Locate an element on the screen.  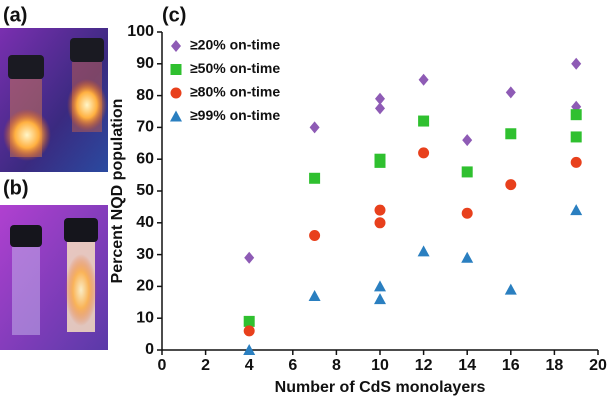
x-tick-label: 14 is located at coordinates (467, 365).